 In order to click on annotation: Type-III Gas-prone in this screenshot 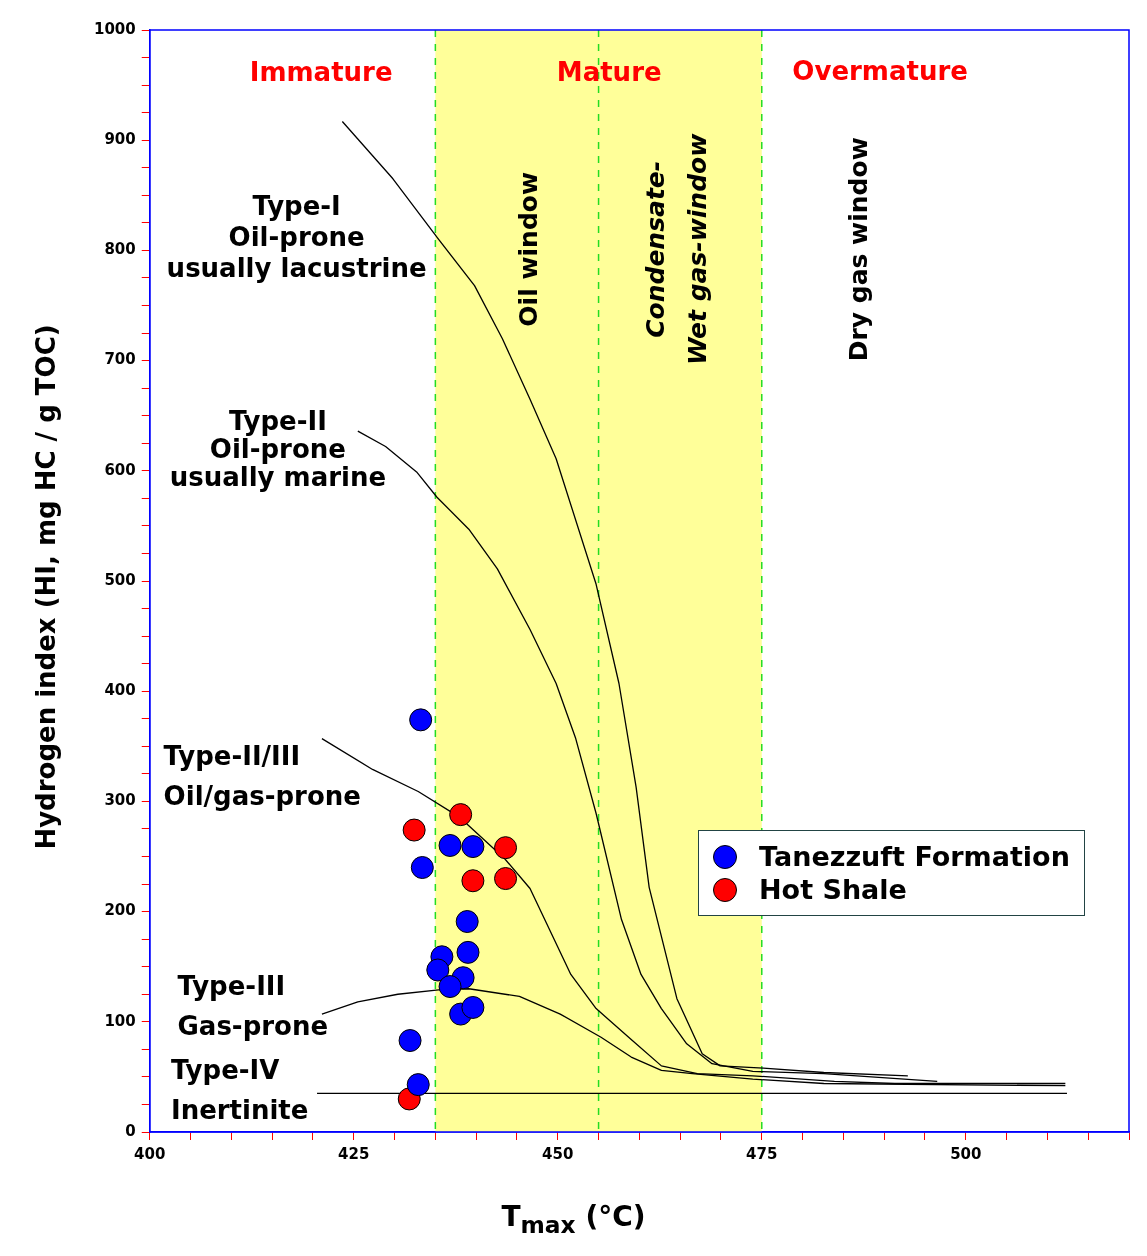, I will do `click(253, 1005)`.